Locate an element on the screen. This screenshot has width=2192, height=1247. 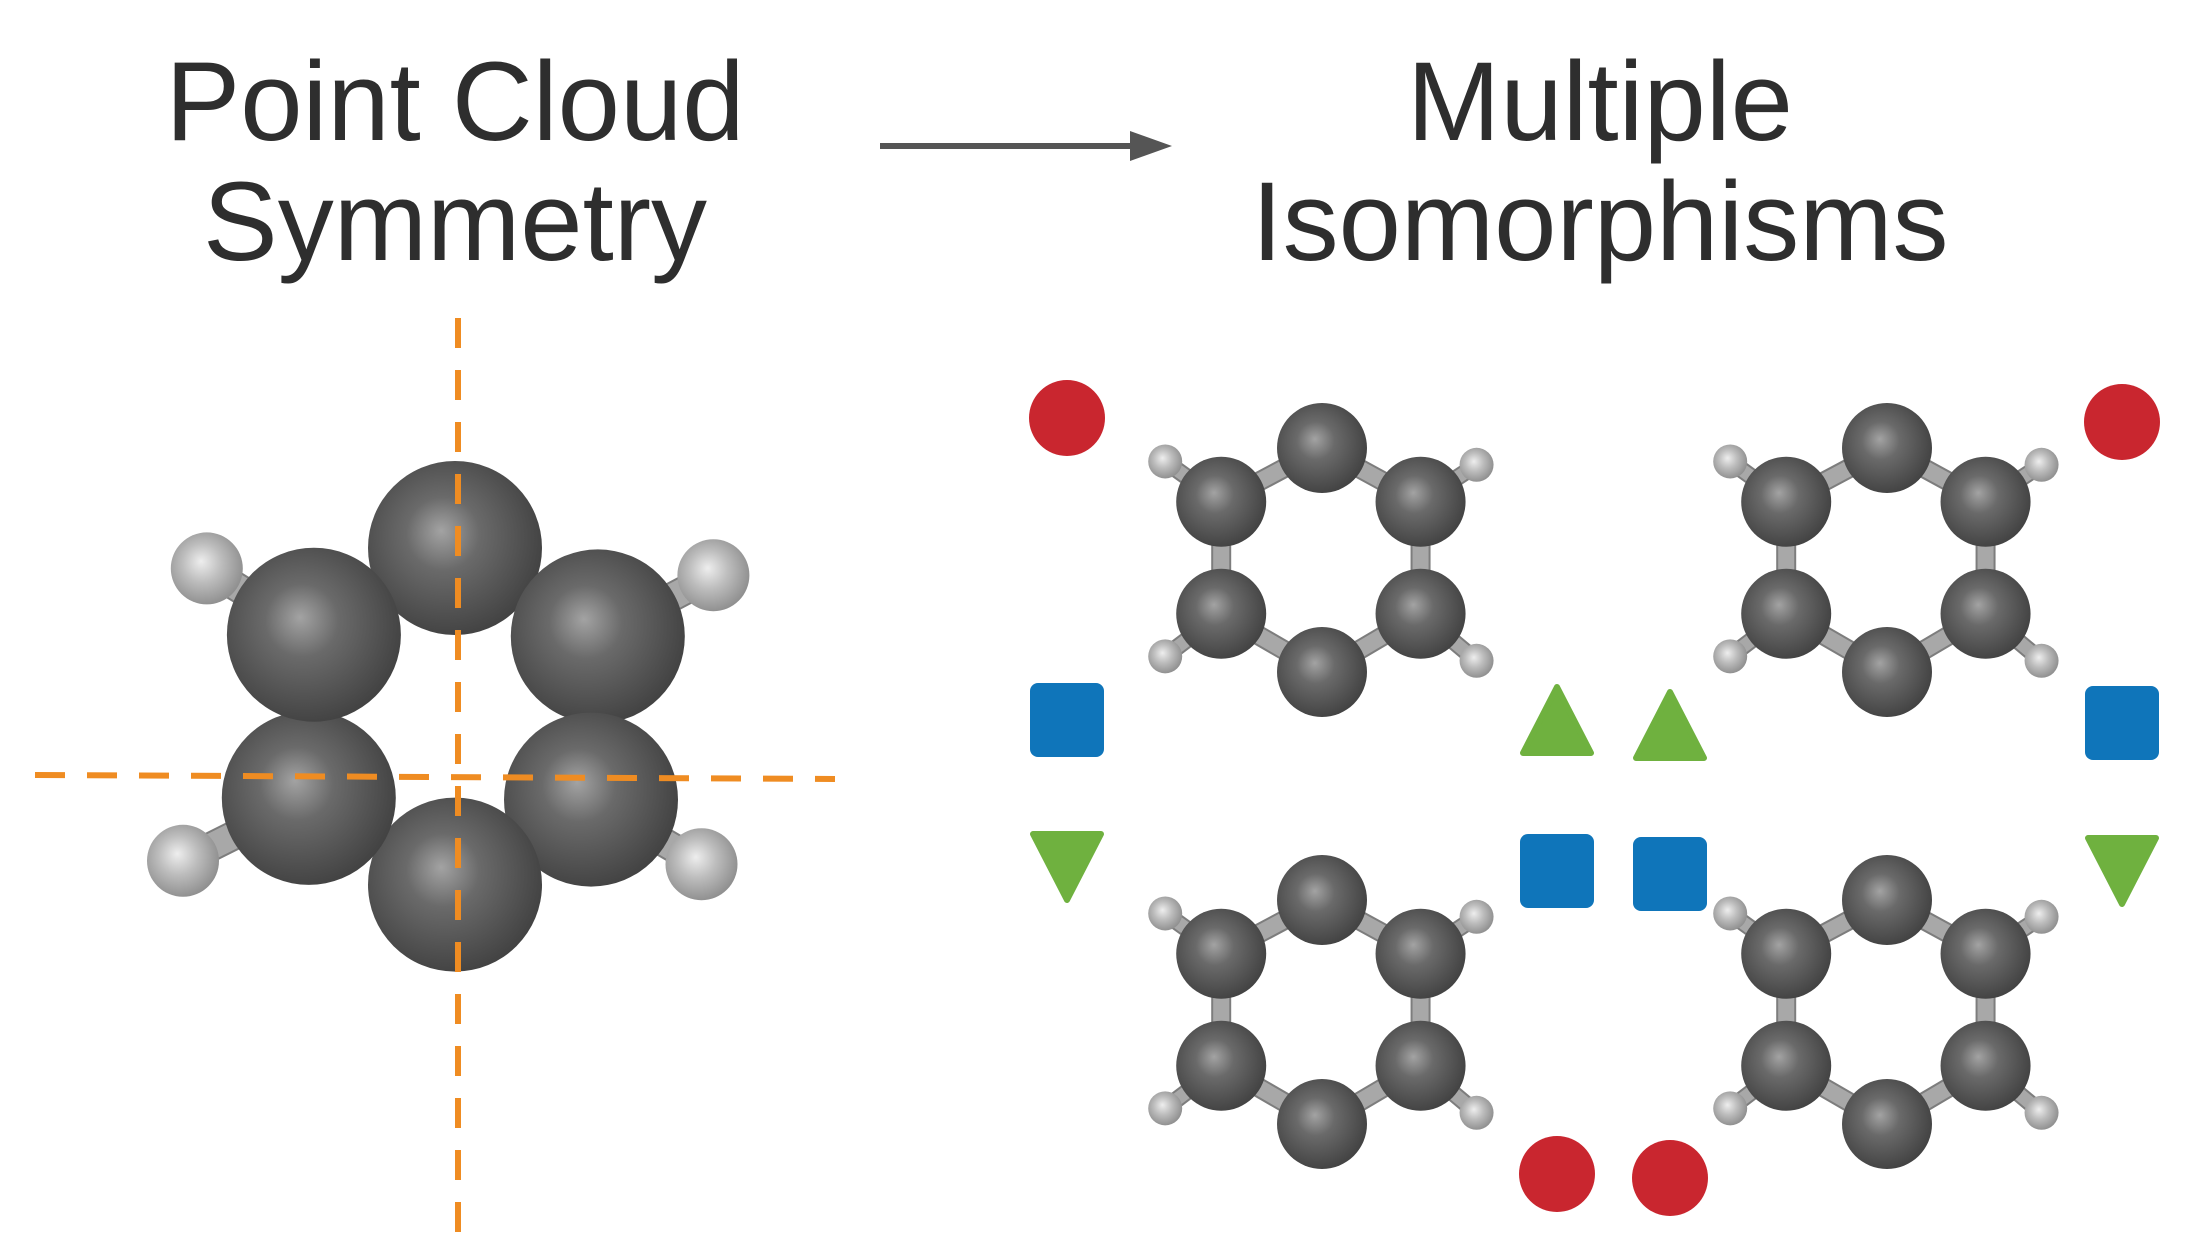
left-title-line-2: Symmetry is located at coordinates (455, 221).